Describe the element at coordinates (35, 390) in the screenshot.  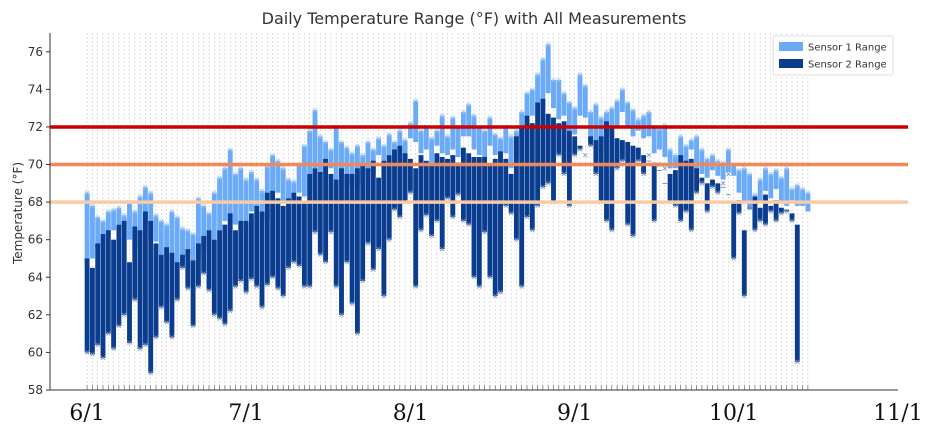
I see `y-tick-label: 58` at that location.